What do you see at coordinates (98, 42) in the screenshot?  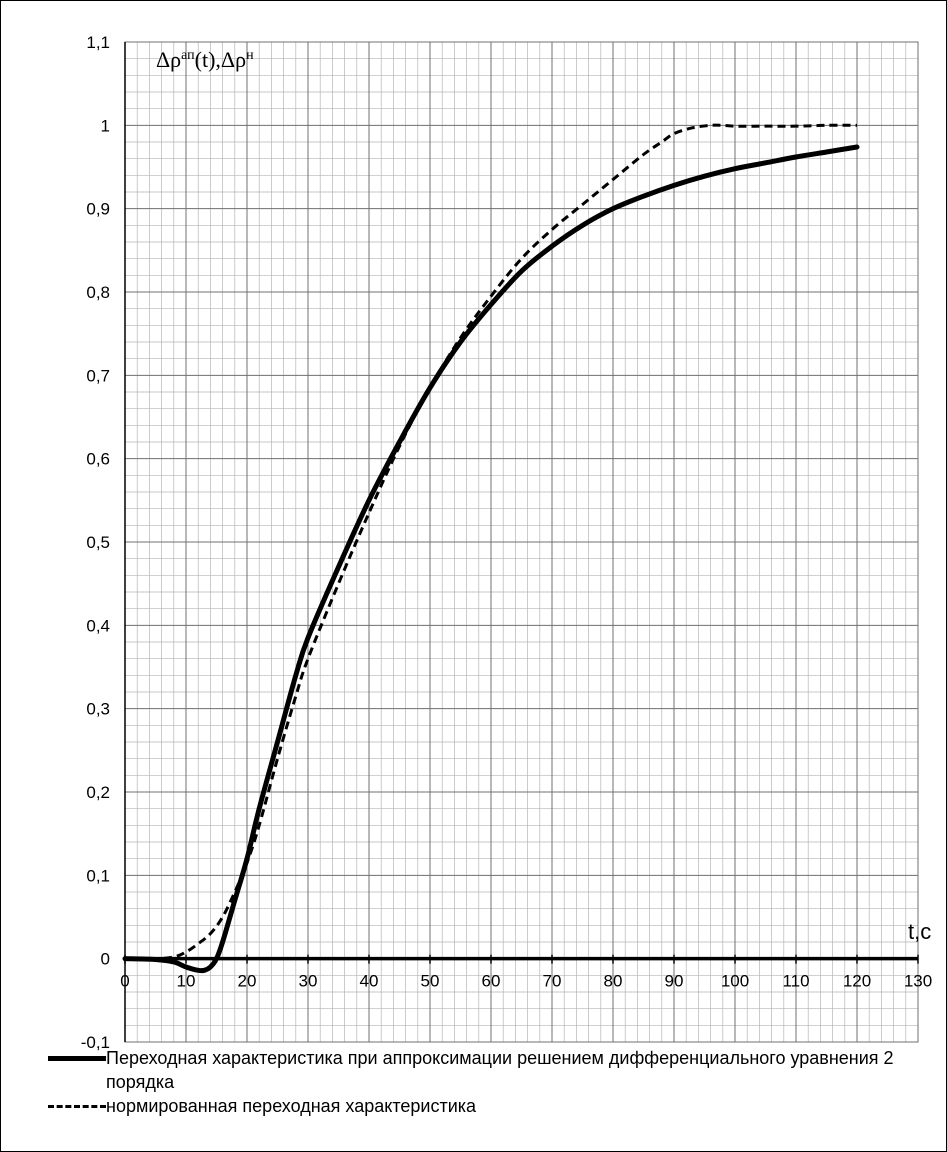 I see `y-tick-label: 1,1` at bounding box center [98, 42].